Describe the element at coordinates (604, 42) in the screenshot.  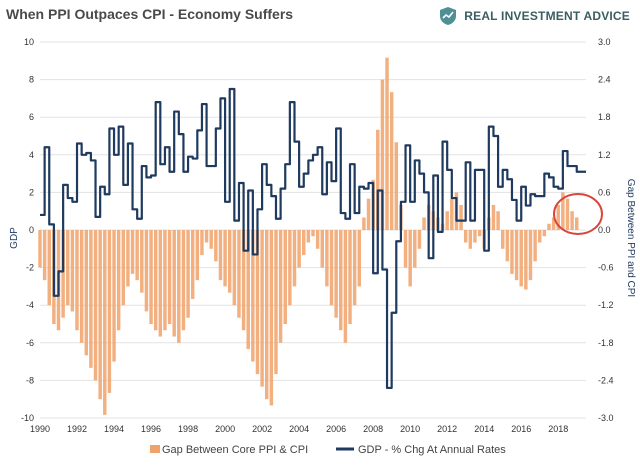
I see `y-tick-right: 3.0` at that location.